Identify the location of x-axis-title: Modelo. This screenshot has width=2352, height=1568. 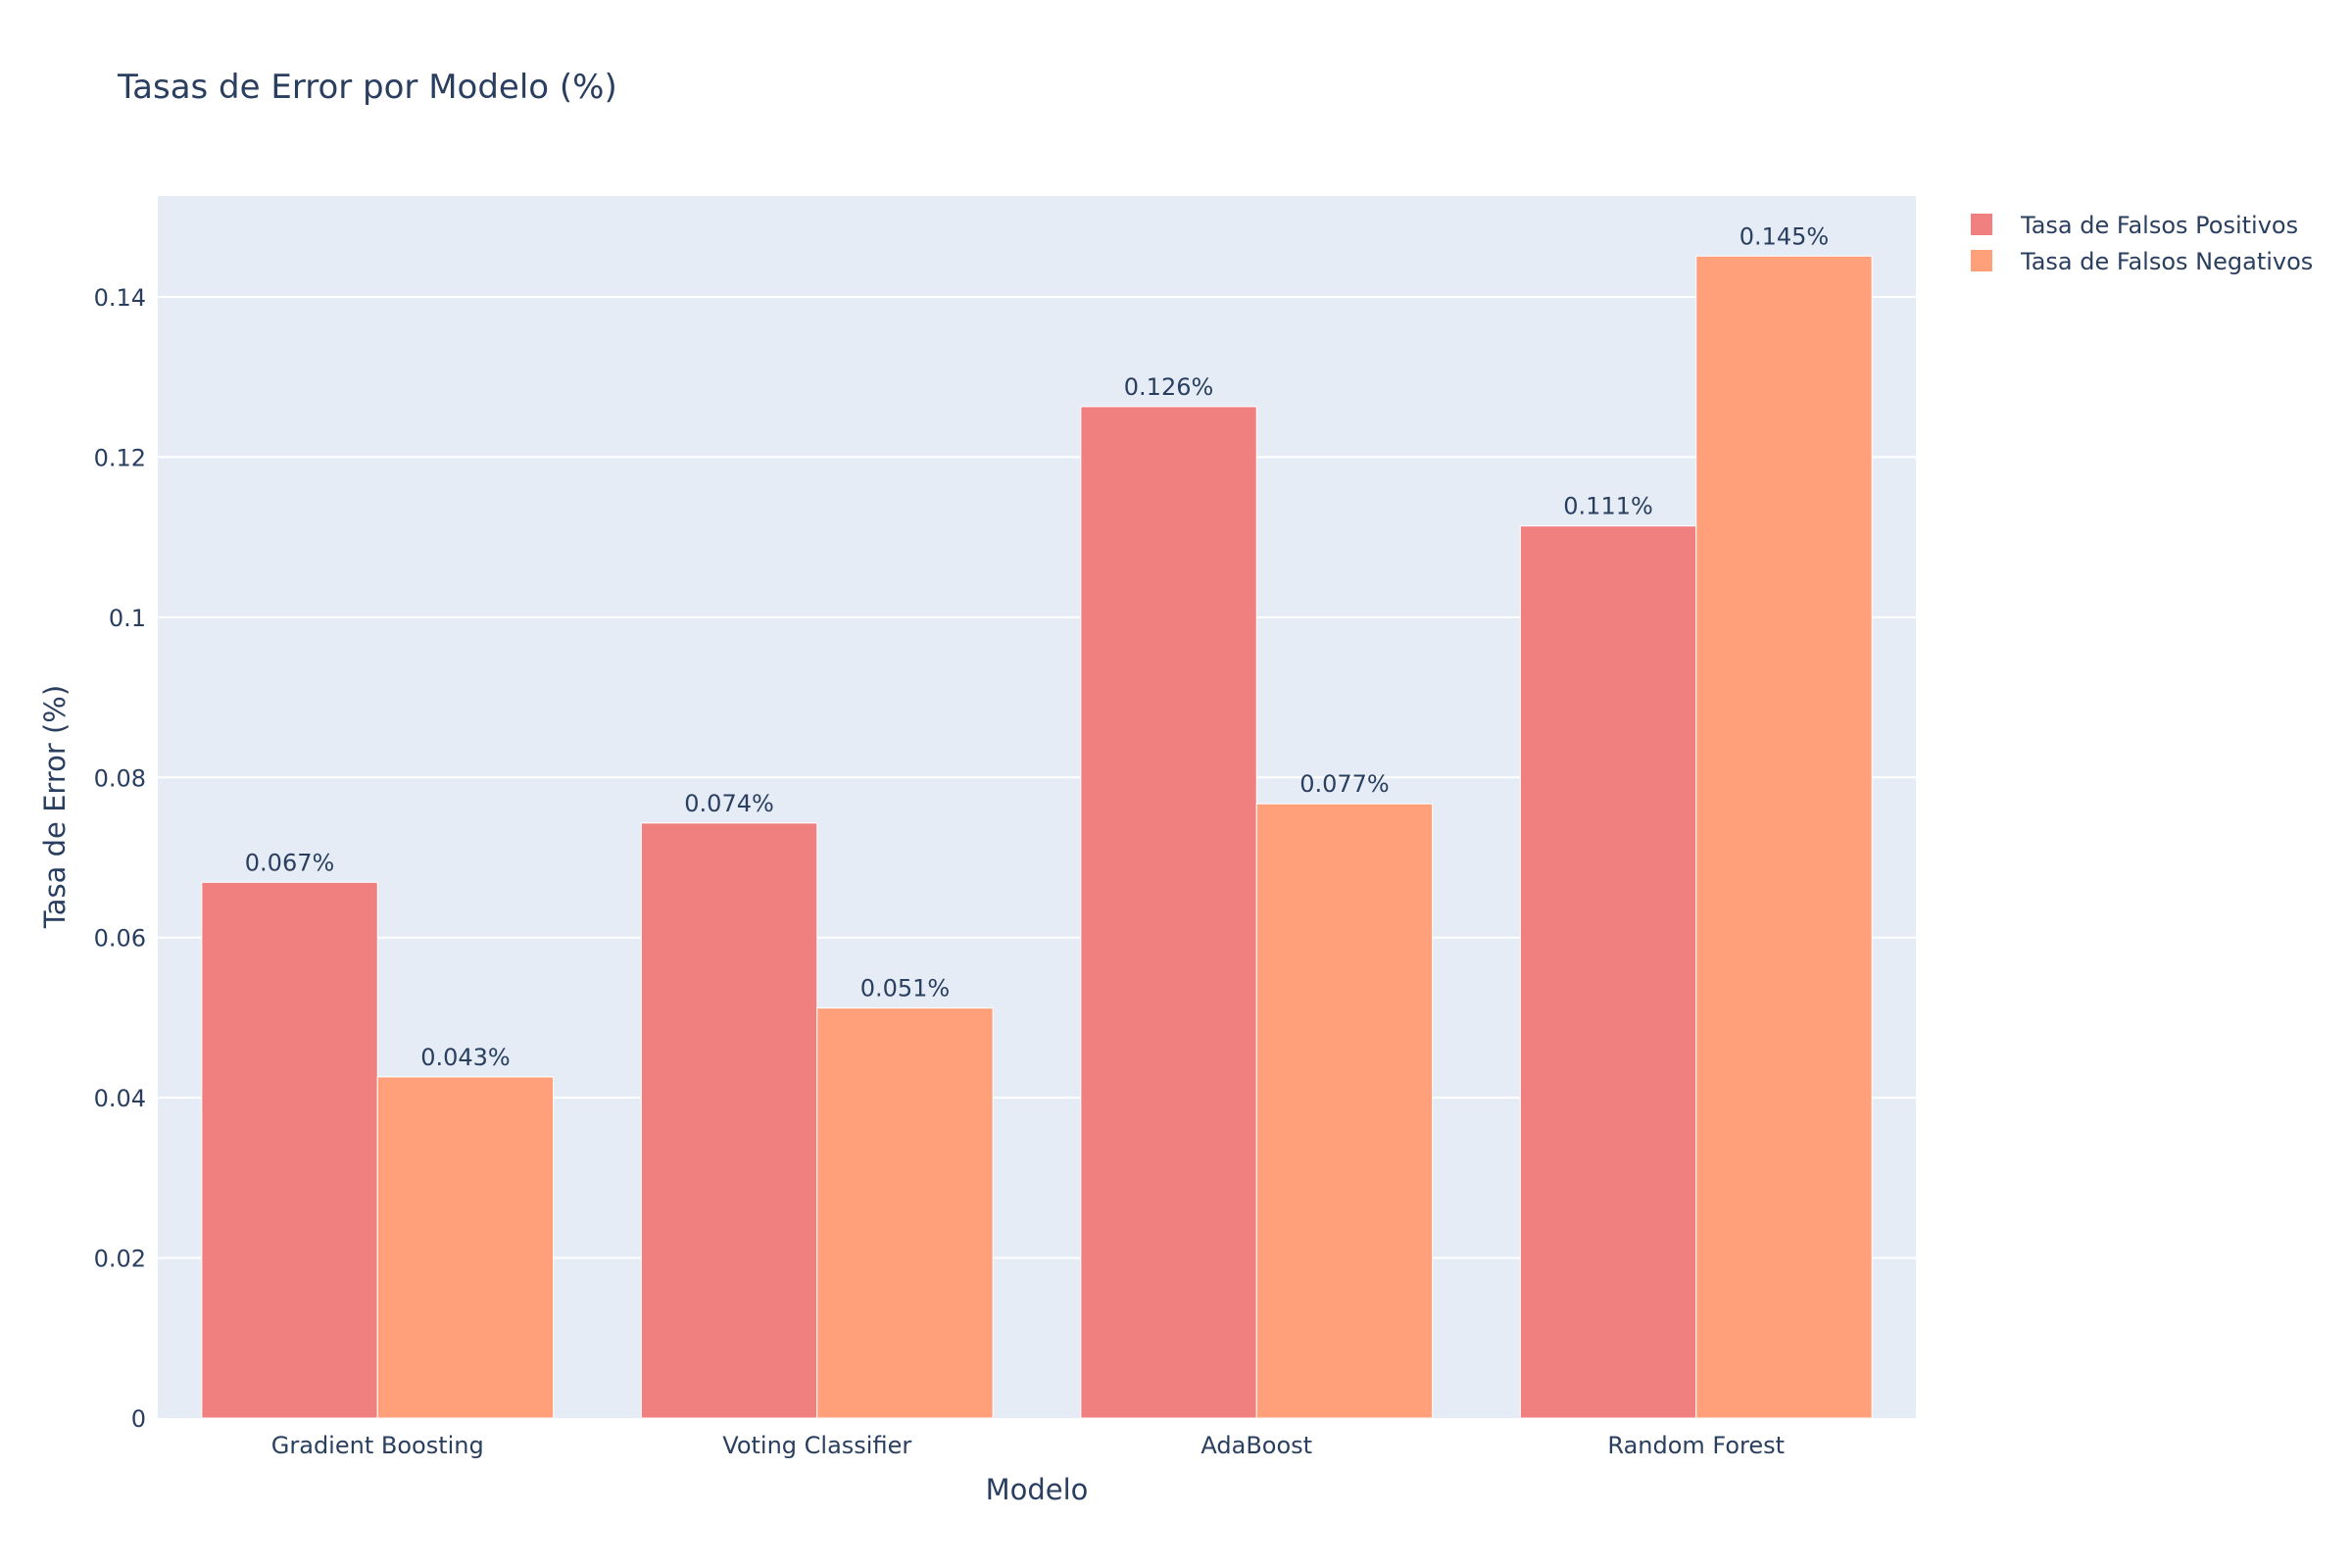
(1037, 1489).